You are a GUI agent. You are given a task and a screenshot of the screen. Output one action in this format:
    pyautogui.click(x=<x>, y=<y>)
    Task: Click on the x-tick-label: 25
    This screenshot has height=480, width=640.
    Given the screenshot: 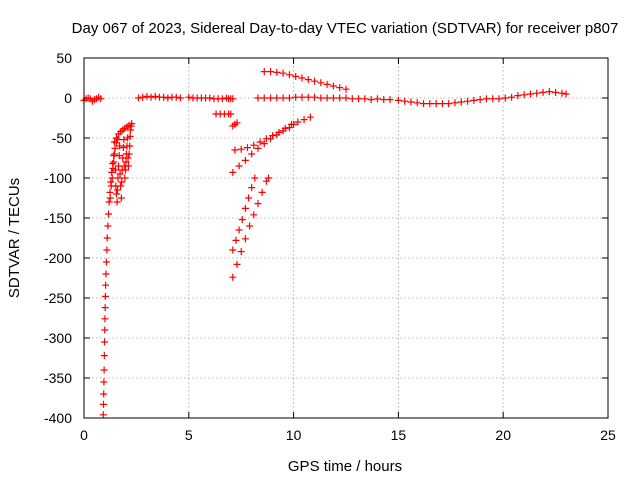 What is the action you would take?
    pyautogui.click(x=608, y=435)
    